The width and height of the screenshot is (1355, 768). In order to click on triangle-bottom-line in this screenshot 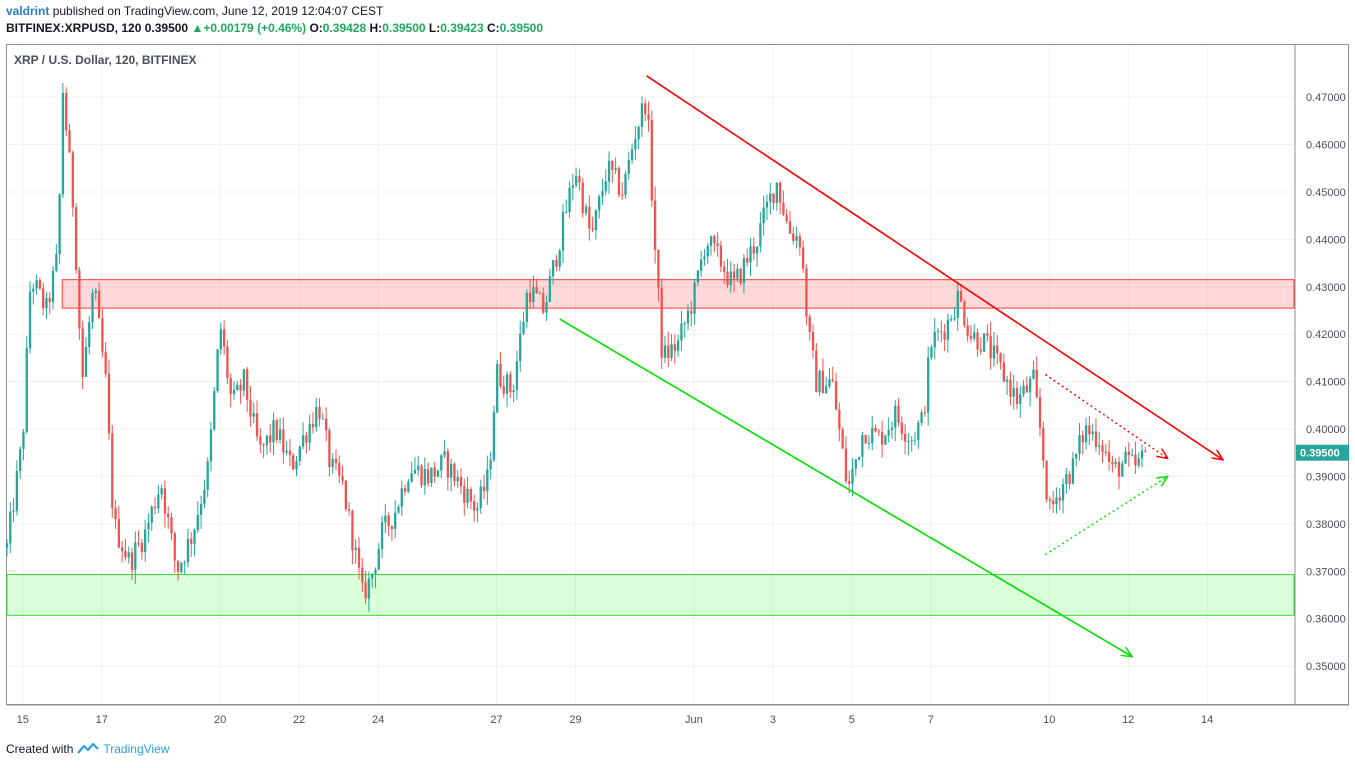, I will do `click(1105, 516)`.